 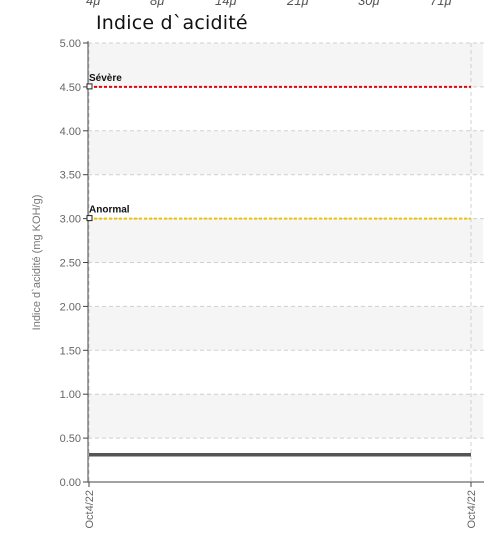 What do you see at coordinates (298, 4) in the screenshot?
I see `top-partial-label: 21μ` at bounding box center [298, 4].